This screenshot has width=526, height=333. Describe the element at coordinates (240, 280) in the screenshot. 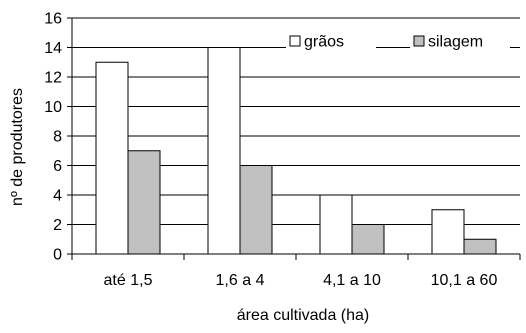

I see `x-tick-label: 1,6 a 4` at that location.